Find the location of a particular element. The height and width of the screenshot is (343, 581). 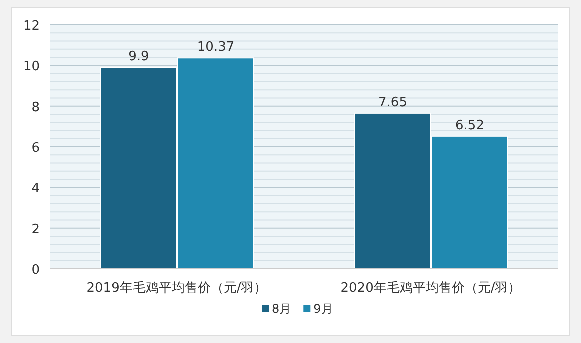

data-label: 10.37 is located at coordinates (216, 48).